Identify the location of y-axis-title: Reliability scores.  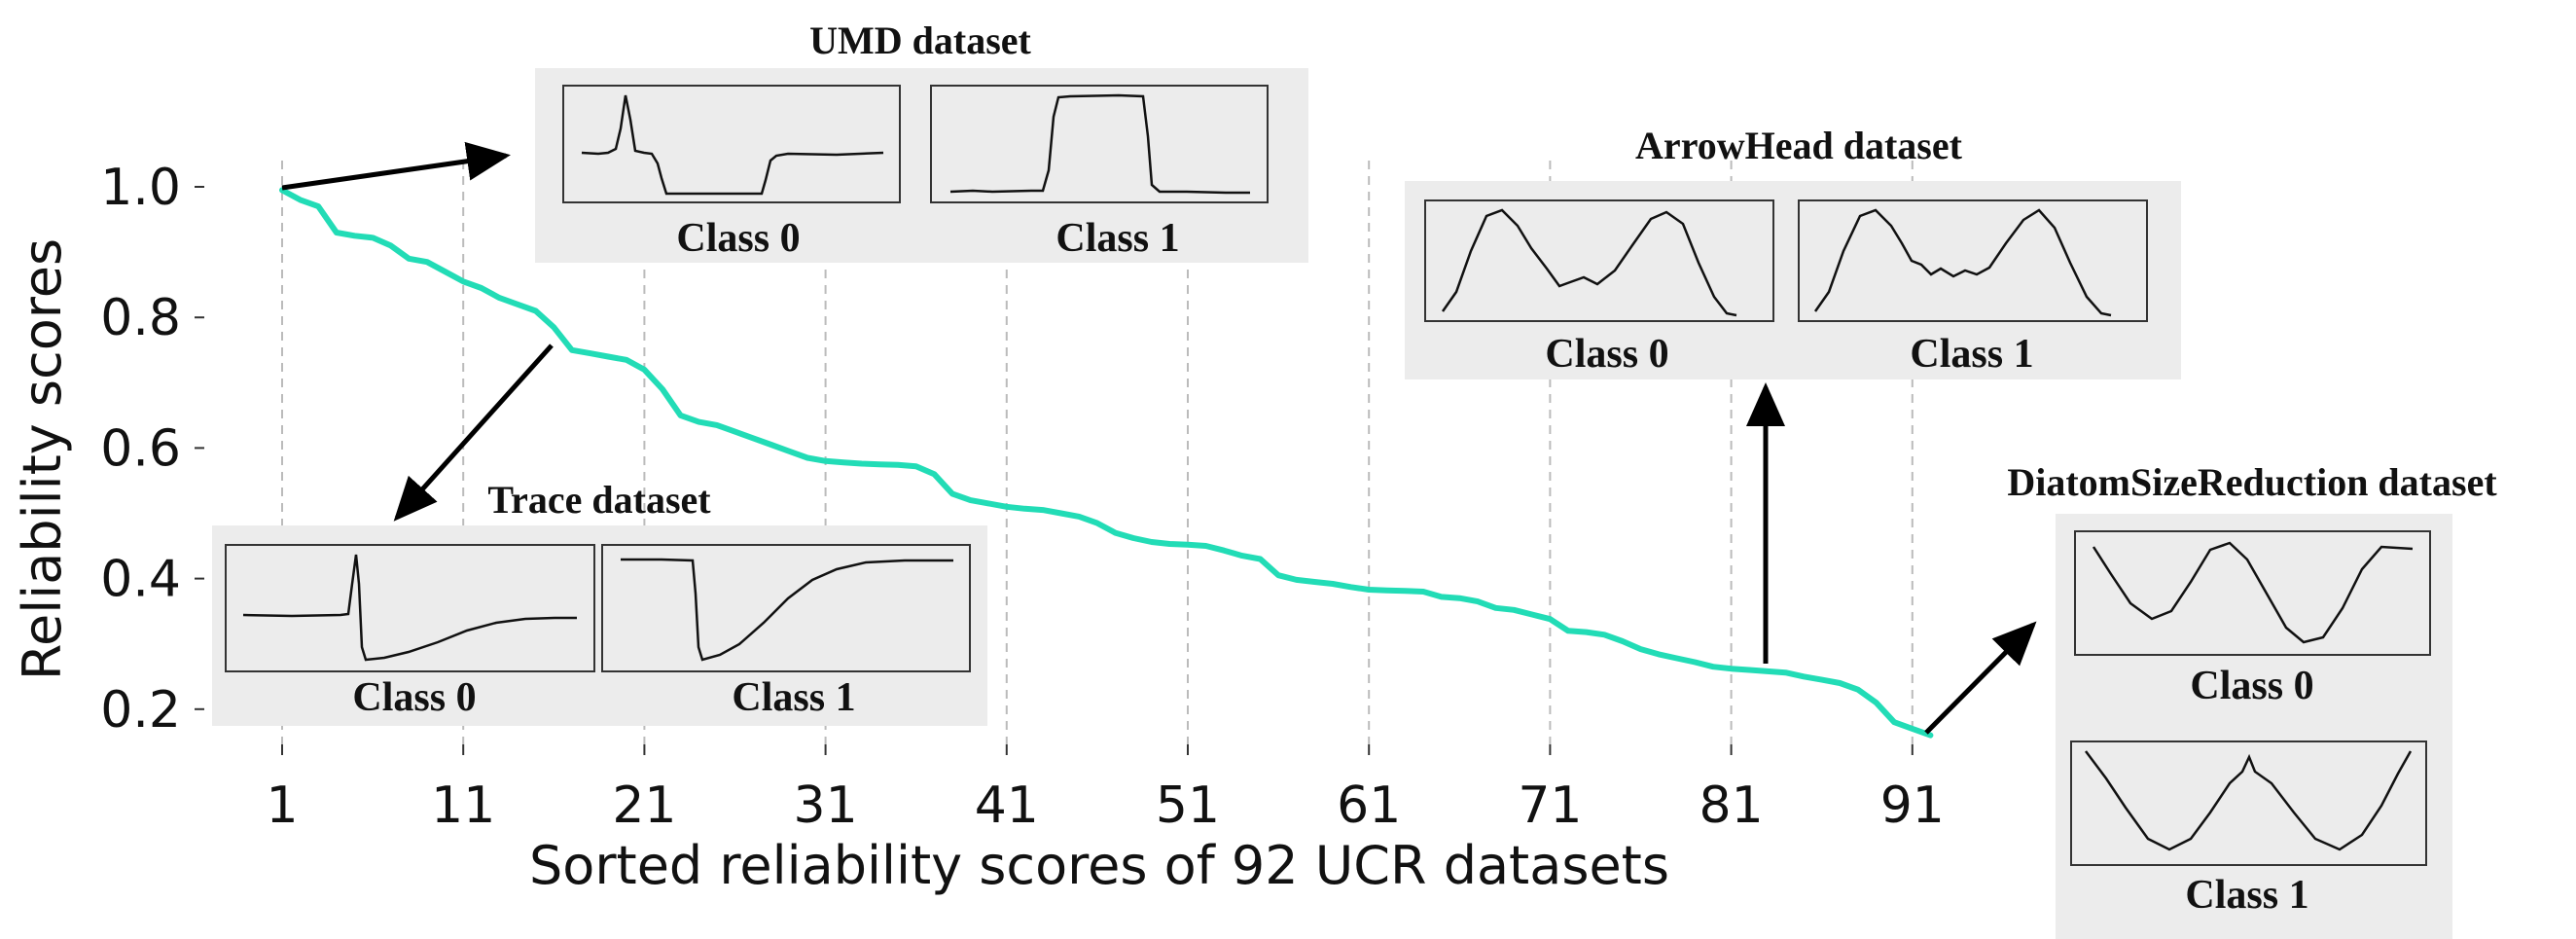
(42, 459).